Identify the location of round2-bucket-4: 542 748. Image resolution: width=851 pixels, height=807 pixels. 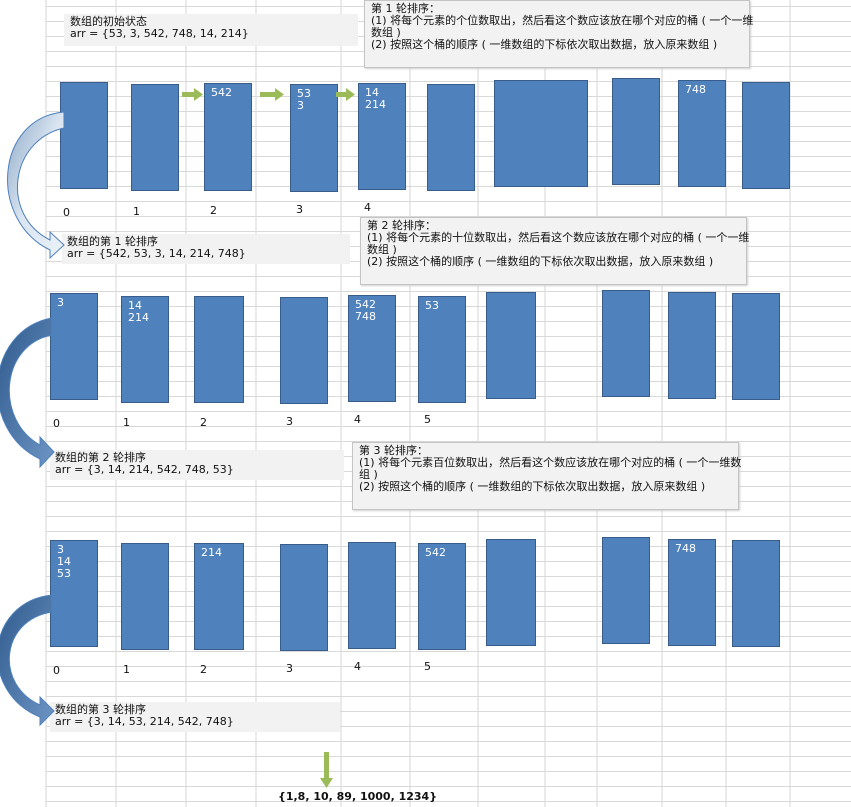
(372, 348).